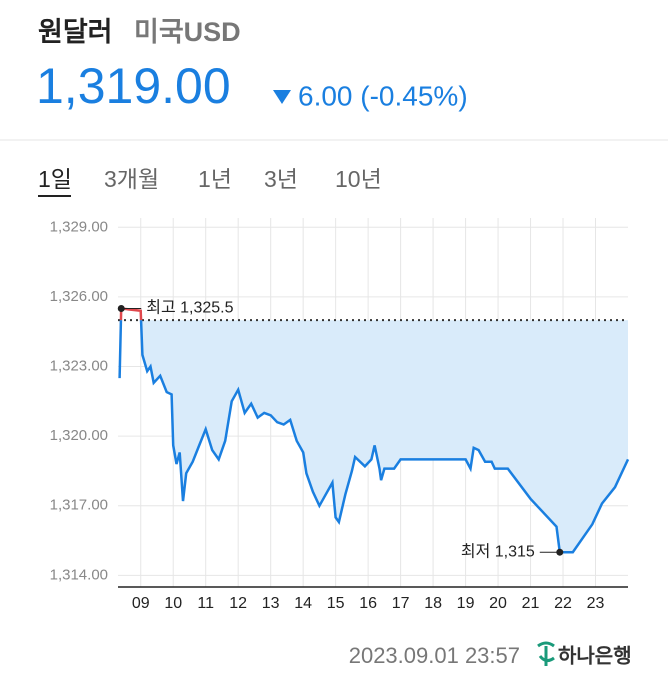 The image size is (668, 699). What do you see at coordinates (173, 603) in the screenshot?
I see `x-tick-label: 10` at bounding box center [173, 603].